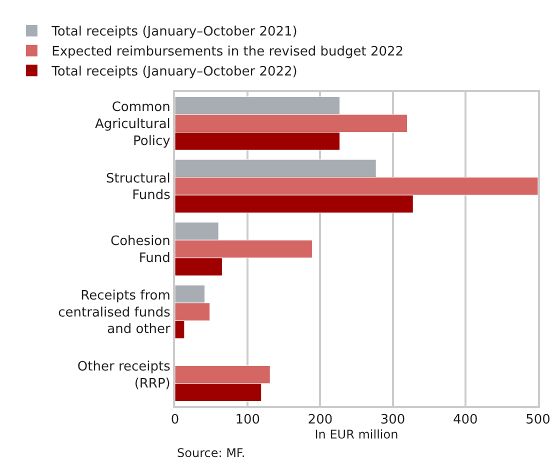 This screenshot has width=554, height=462. Describe the element at coordinates (115, 313) in the screenshot. I see `y-tick-label: Receipts from centralised funds and other` at that location.